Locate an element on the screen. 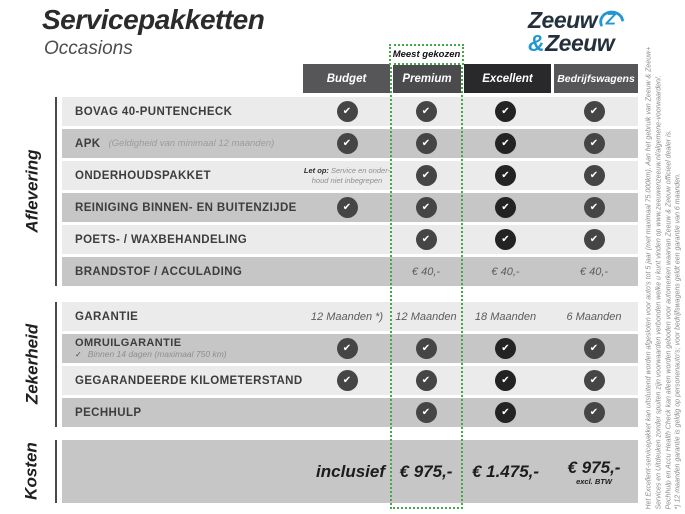 The width and height of the screenshot is (685, 514). cell-value: € 40,- is located at coordinates (594, 271).